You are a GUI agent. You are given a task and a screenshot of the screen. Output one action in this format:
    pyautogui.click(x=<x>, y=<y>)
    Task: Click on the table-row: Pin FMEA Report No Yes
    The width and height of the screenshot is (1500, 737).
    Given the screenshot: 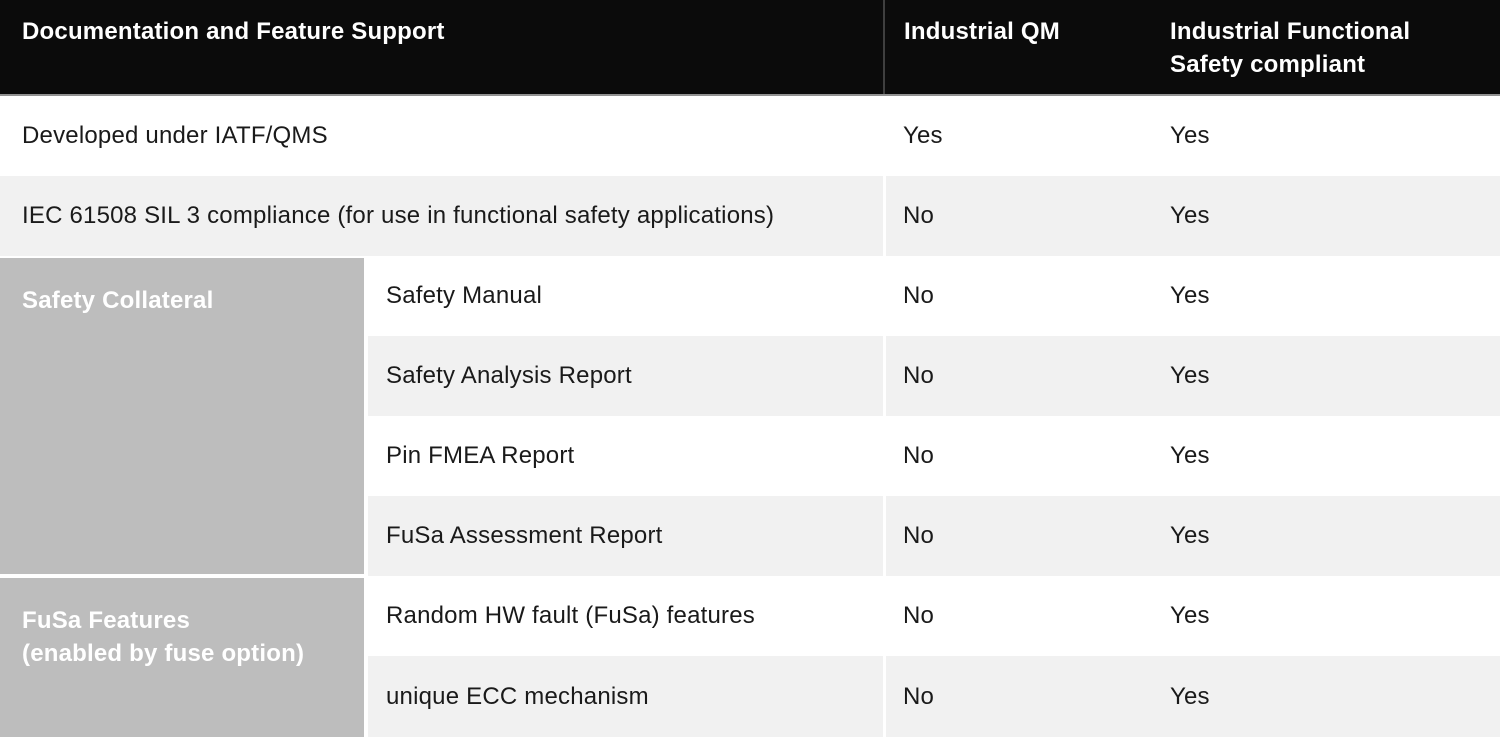 What is the action you would take?
    pyautogui.click(x=750, y=456)
    